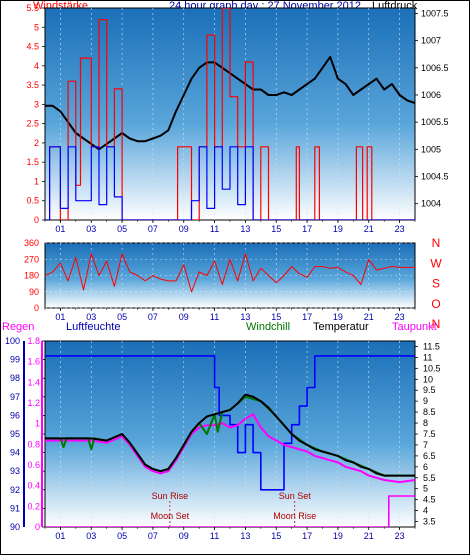 This screenshot has width=470, height=560. What do you see at coordinates (32, 47) in the screenshot?
I see `wind-tick-4.5: 4.5` at bounding box center [32, 47].